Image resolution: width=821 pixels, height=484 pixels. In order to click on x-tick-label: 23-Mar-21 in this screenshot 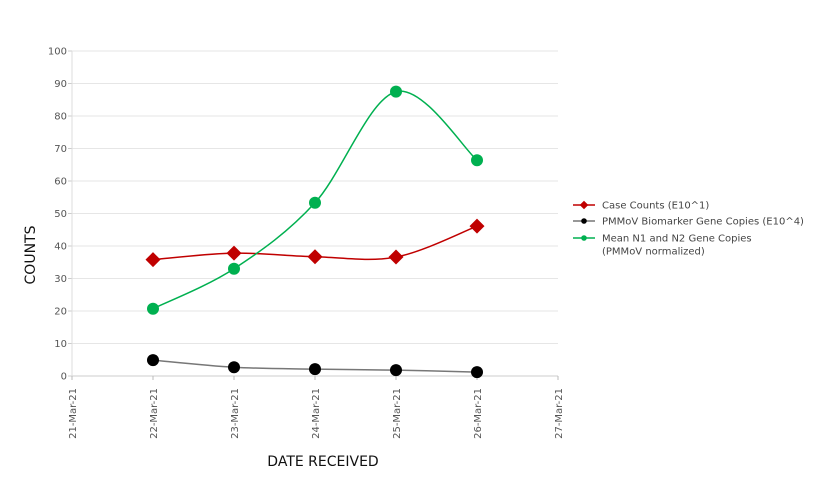, I will do `click(235, 413)`.